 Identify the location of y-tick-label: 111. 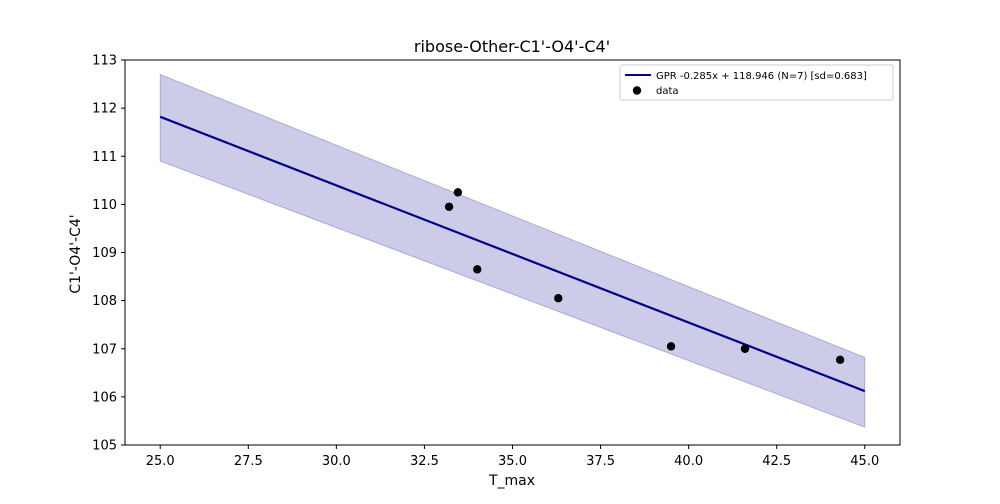
(104, 157).